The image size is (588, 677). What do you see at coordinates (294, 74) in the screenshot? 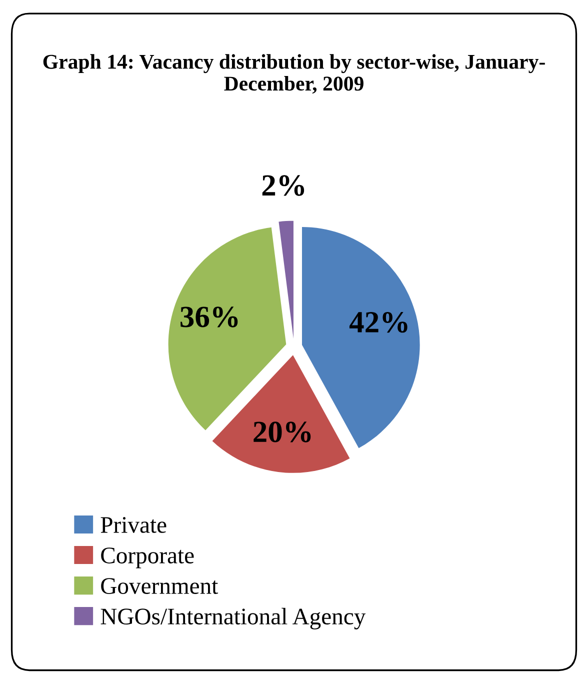
I see `chart-title: Graph 14: Vacancy distribution by sector-wise, January- December, 2009` at bounding box center [294, 74].